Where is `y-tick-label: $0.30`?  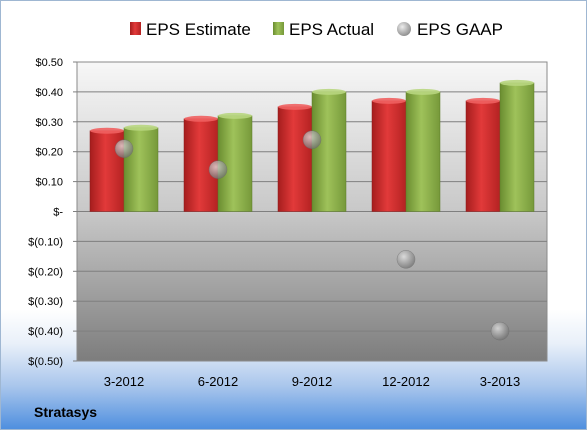
y-tick-label: $0.30 is located at coordinates (49, 123).